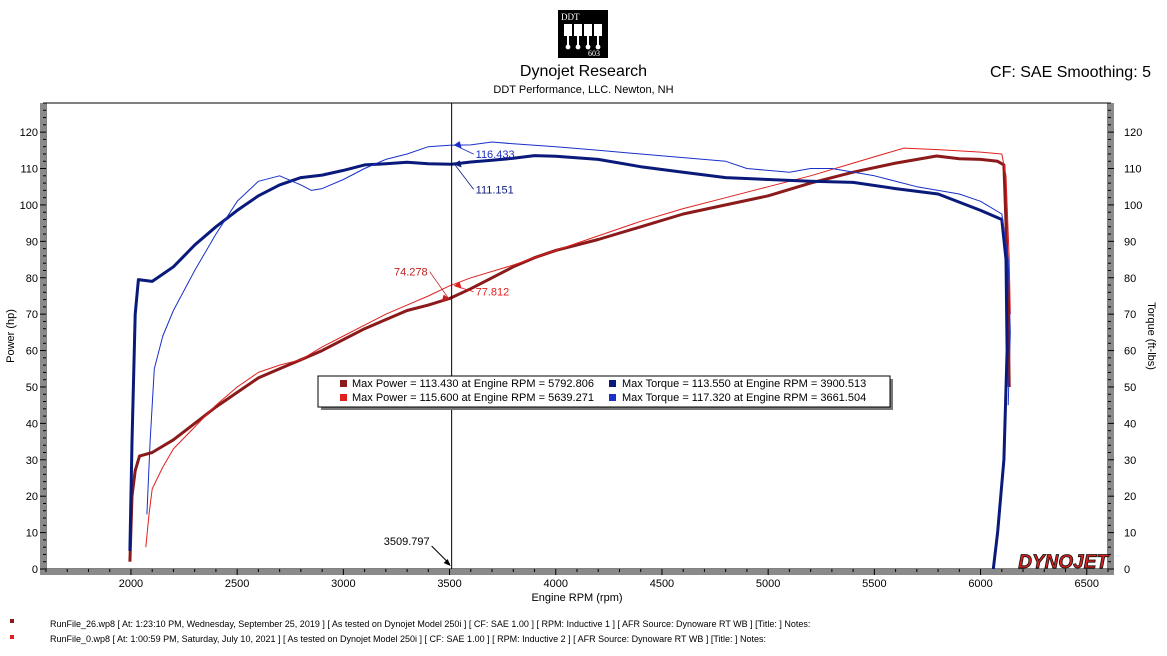 Image resolution: width=1167 pixels, height=656 pixels. Describe the element at coordinates (583, 90) in the screenshot. I see `chart-subtitle: DDT Performance, LLC. Newton, NH` at that location.